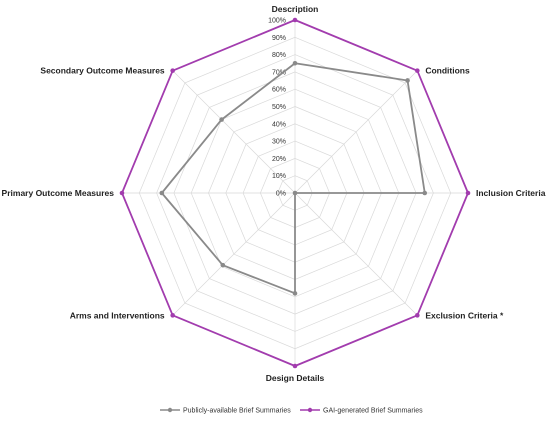  I want to click on category-label: Exclusion Criteria *, so click(464, 315).